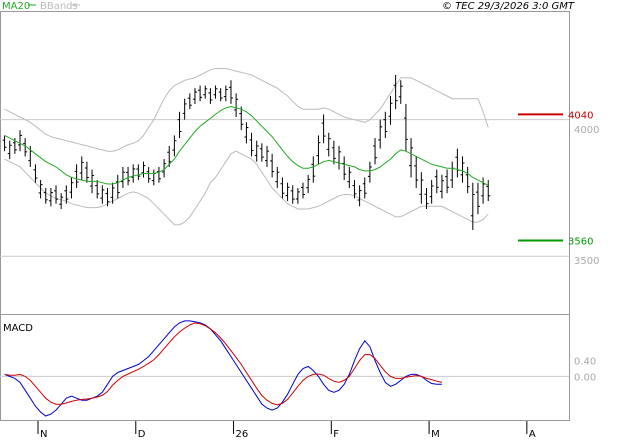  Describe the element at coordinates (580, 241) in the screenshot. I see `support-label: 3560` at that location.